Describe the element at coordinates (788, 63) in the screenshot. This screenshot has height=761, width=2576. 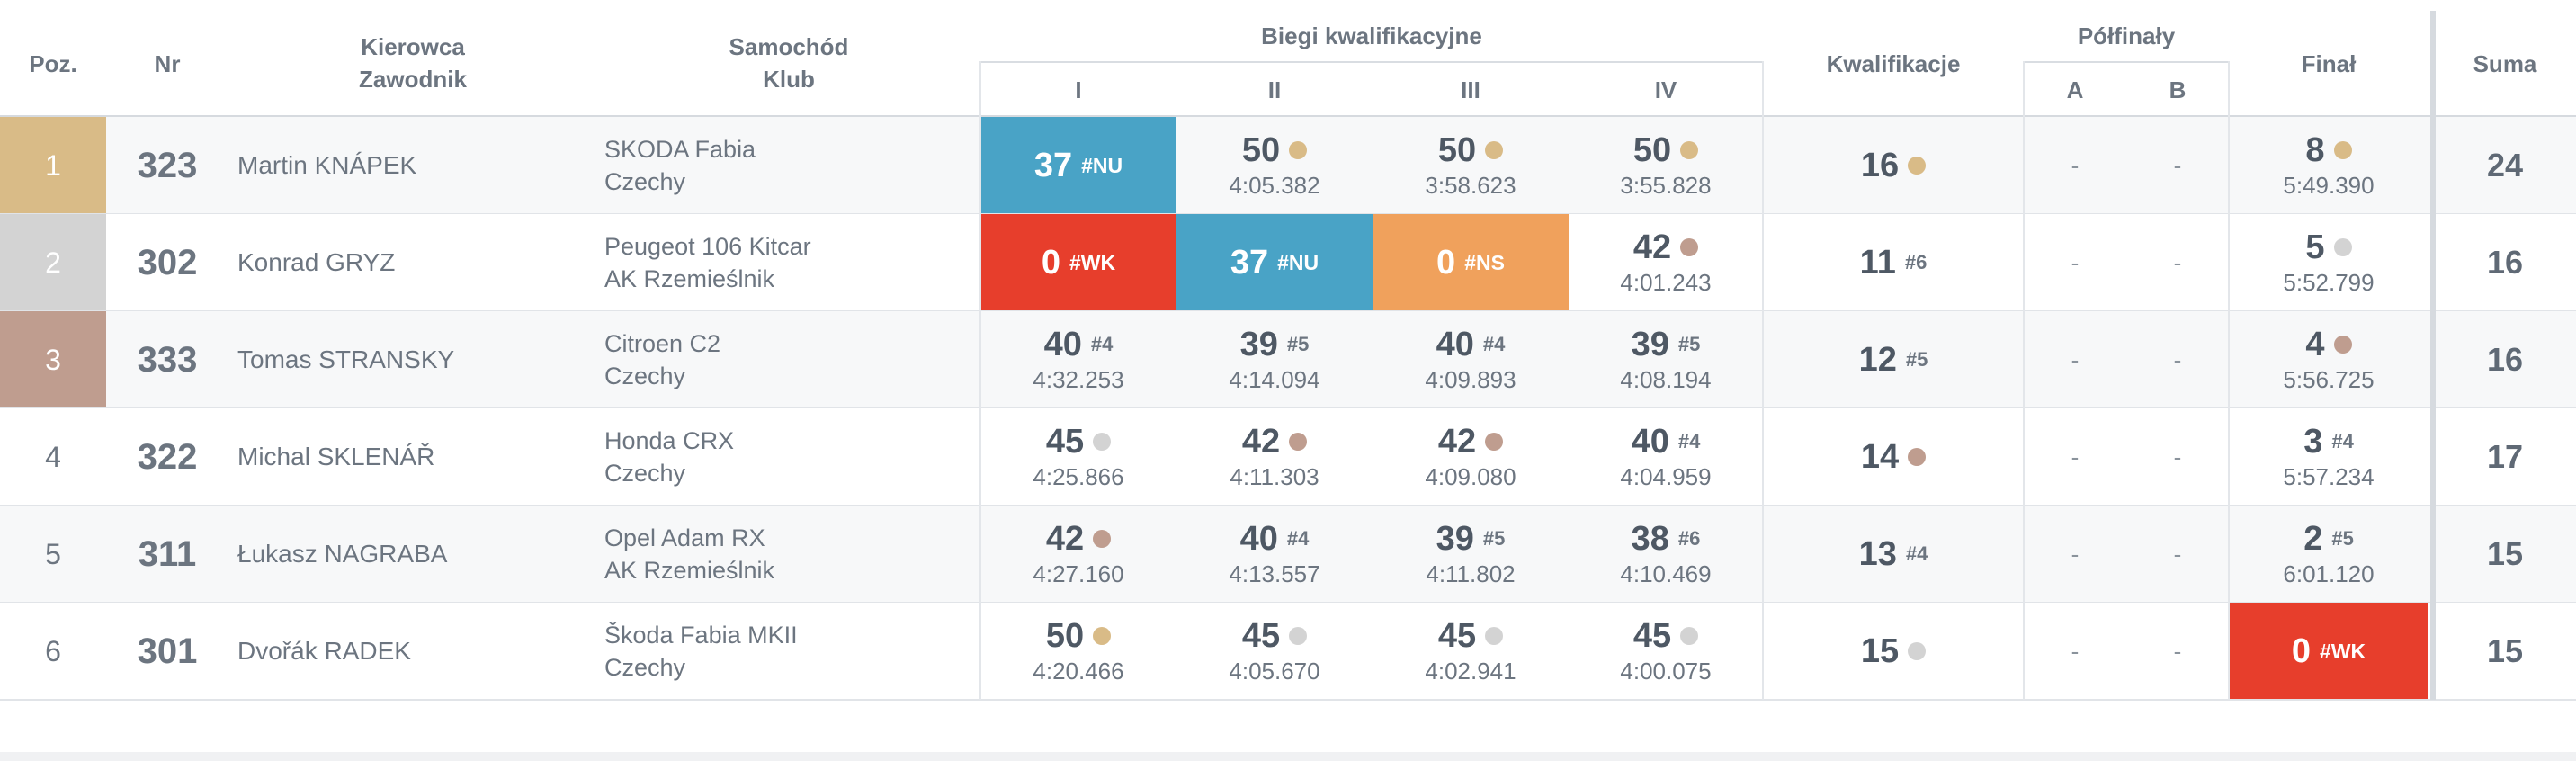
I see `header-car: Samochód Klub` at that location.